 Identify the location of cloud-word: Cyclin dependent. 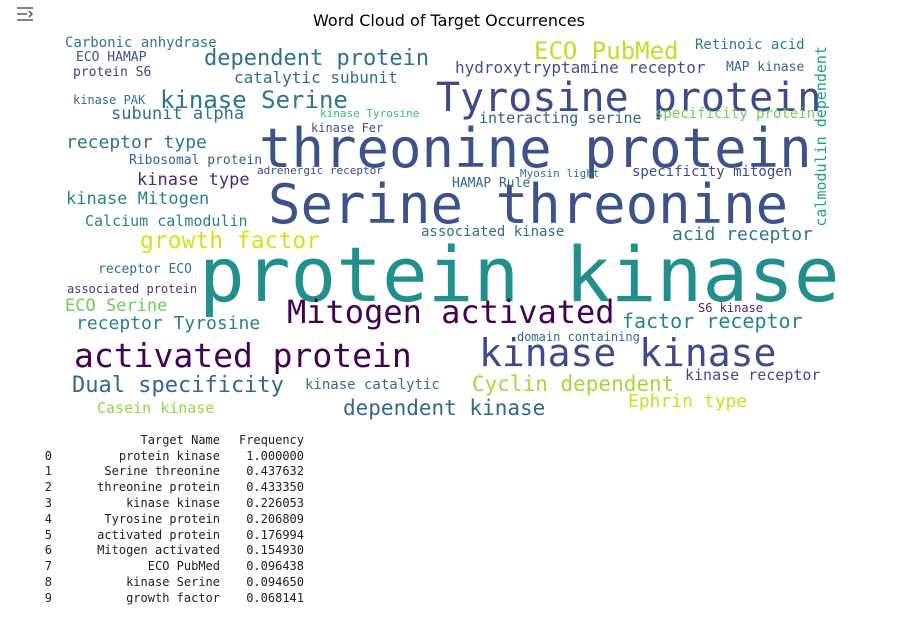
(573, 384).